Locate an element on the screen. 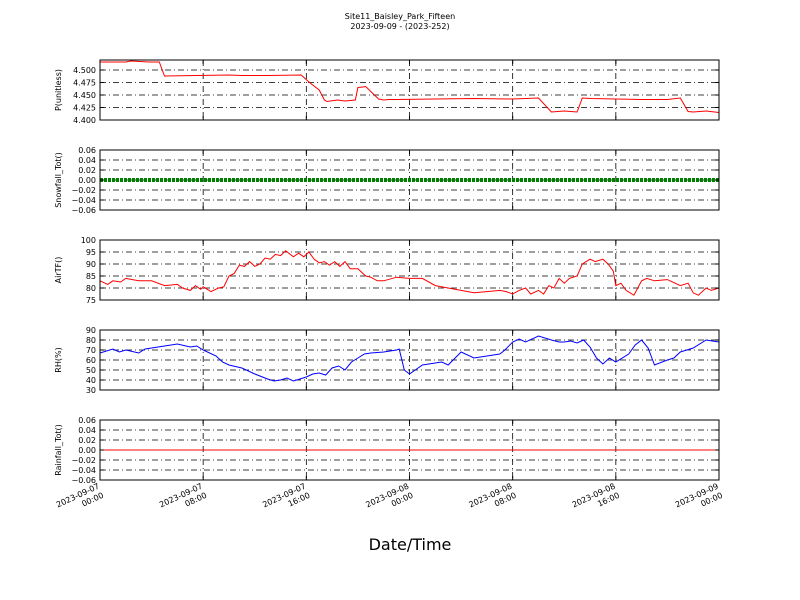 The image size is (800, 600). x-axis-label: Date/Time is located at coordinates (410, 544).